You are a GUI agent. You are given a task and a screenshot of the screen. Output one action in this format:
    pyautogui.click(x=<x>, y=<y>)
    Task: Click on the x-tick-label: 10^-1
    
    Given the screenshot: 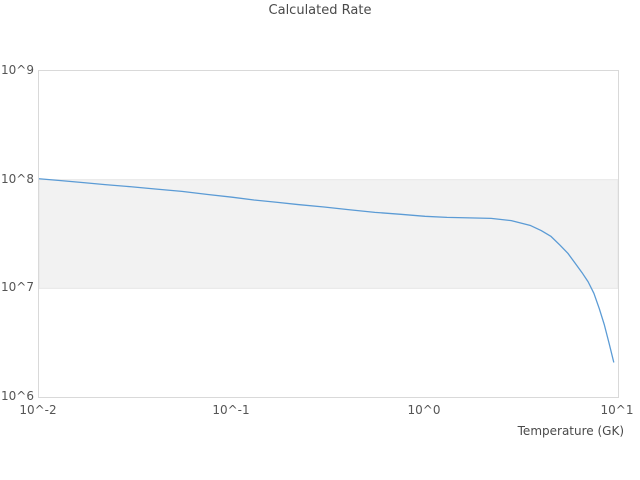 What is the action you would take?
    pyautogui.click(x=231, y=410)
    